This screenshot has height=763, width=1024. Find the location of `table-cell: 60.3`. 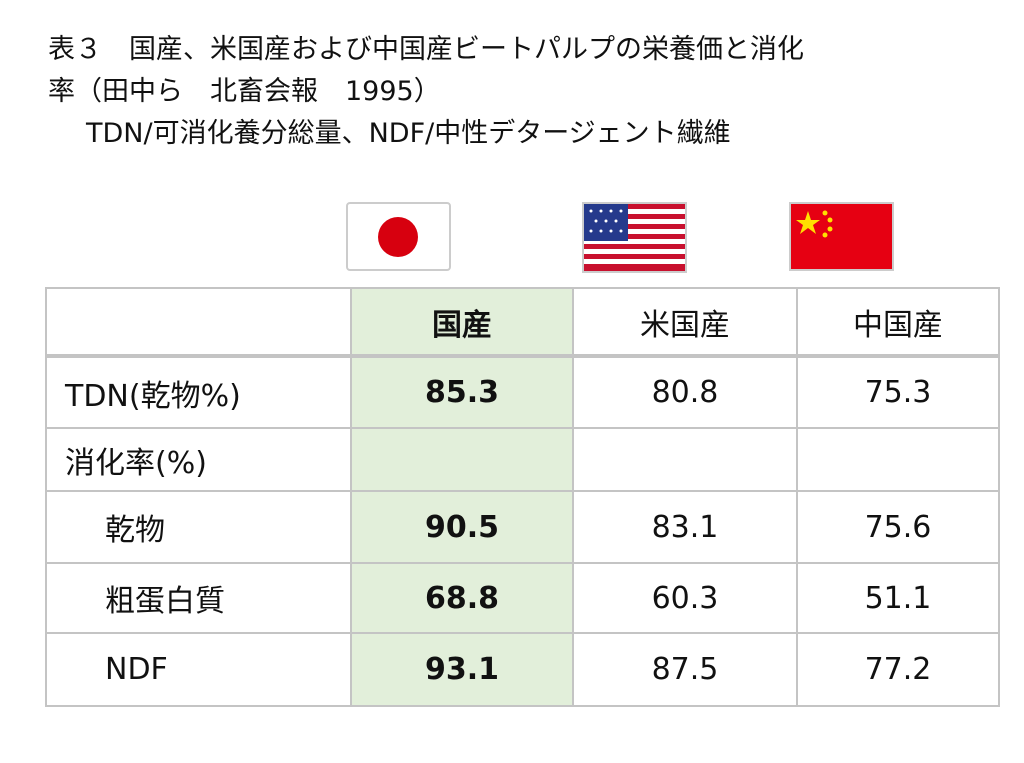

table-cell: 60.3 is located at coordinates (685, 598).